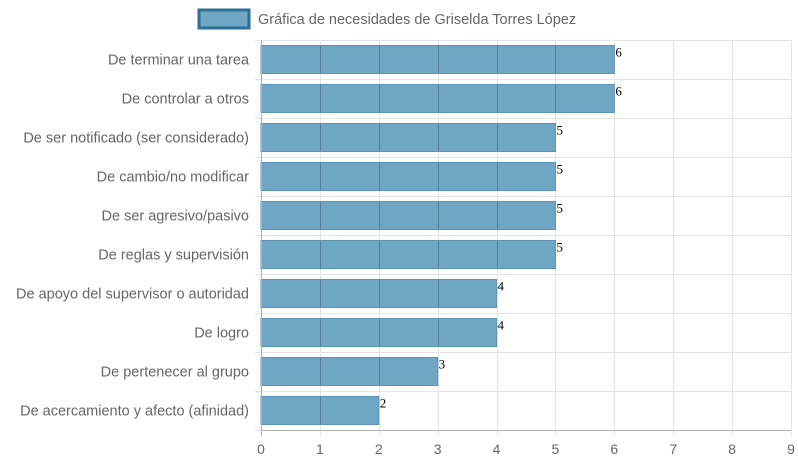  I want to click on bar-value-label-2: 6, so click(618, 90).